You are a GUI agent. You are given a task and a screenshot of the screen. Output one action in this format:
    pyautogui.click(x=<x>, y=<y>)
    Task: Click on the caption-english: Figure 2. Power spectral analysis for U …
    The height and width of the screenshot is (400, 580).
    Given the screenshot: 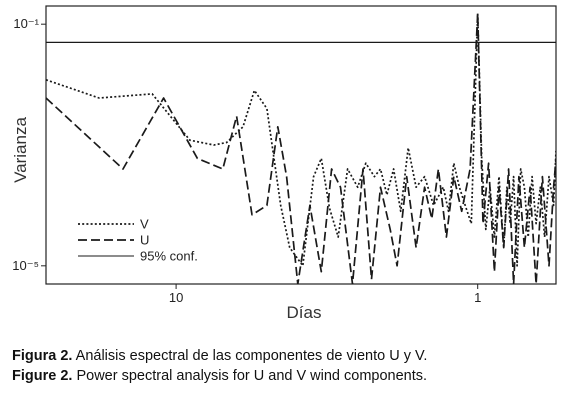 What is the action you would take?
    pyautogui.click(x=292, y=376)
    